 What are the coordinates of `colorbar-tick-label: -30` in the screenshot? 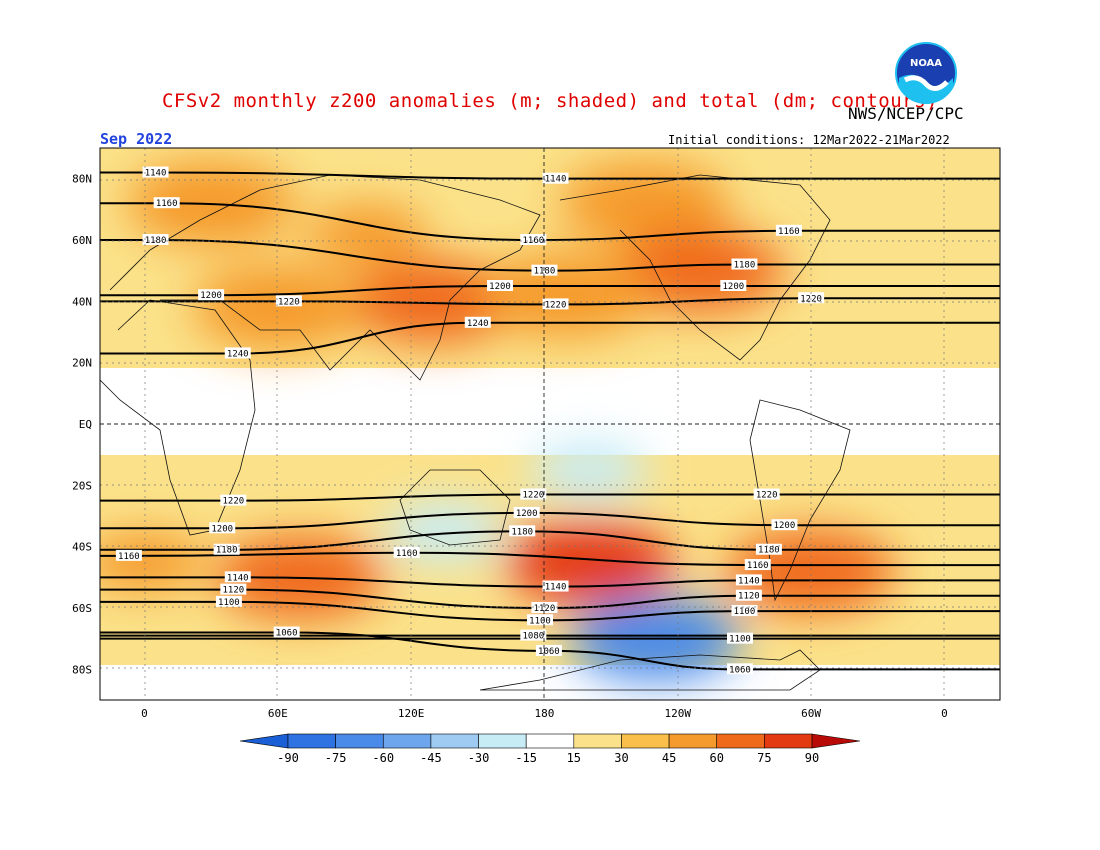 It's located at (479, 758).